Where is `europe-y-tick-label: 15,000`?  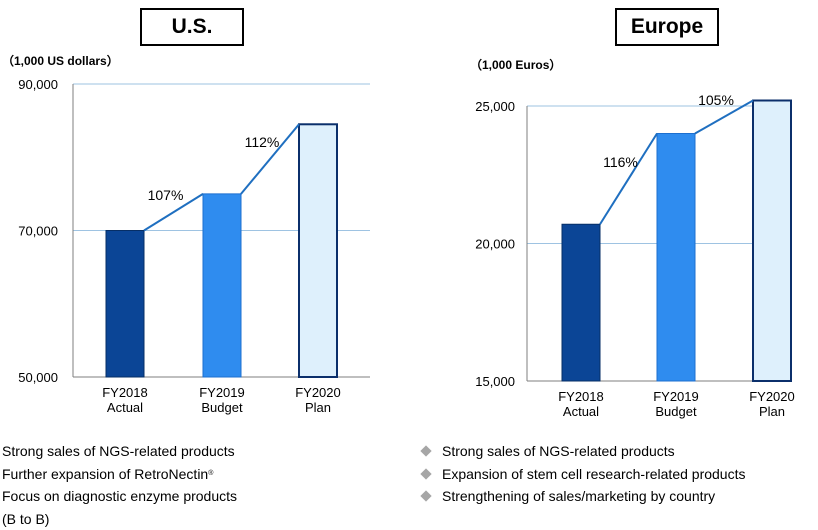
europe-y-tick-label: 15,000 is located at coordinates (495, 381).